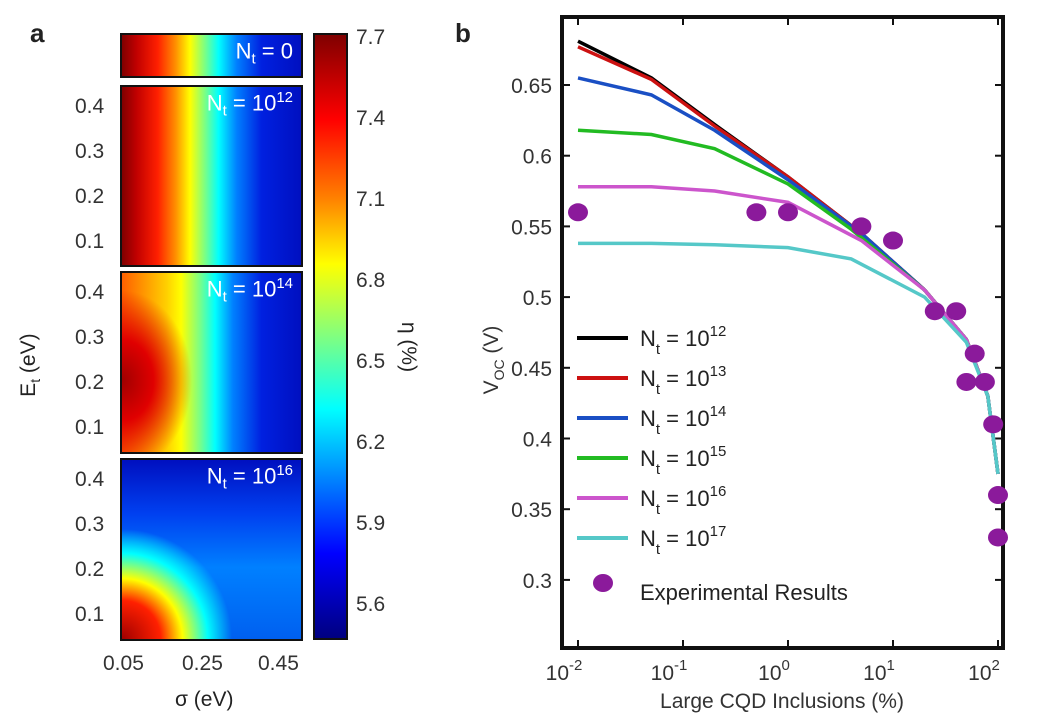  What do you see at coordinates (537, 298) in the screenshot?
I see `y-tick-label: 0.5` at bounding box center [537, 298].